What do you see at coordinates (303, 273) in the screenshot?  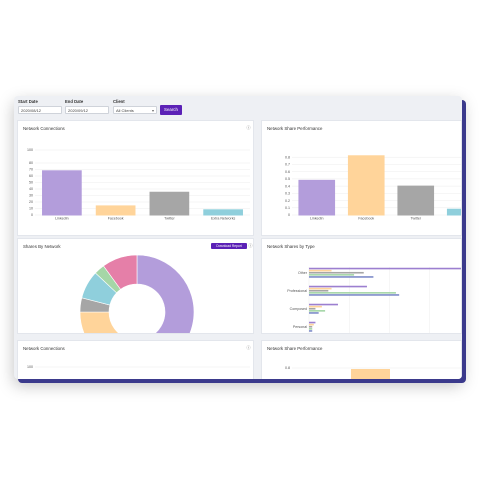 I see `y-tick-label: Other` at bounding box center [303, 273].